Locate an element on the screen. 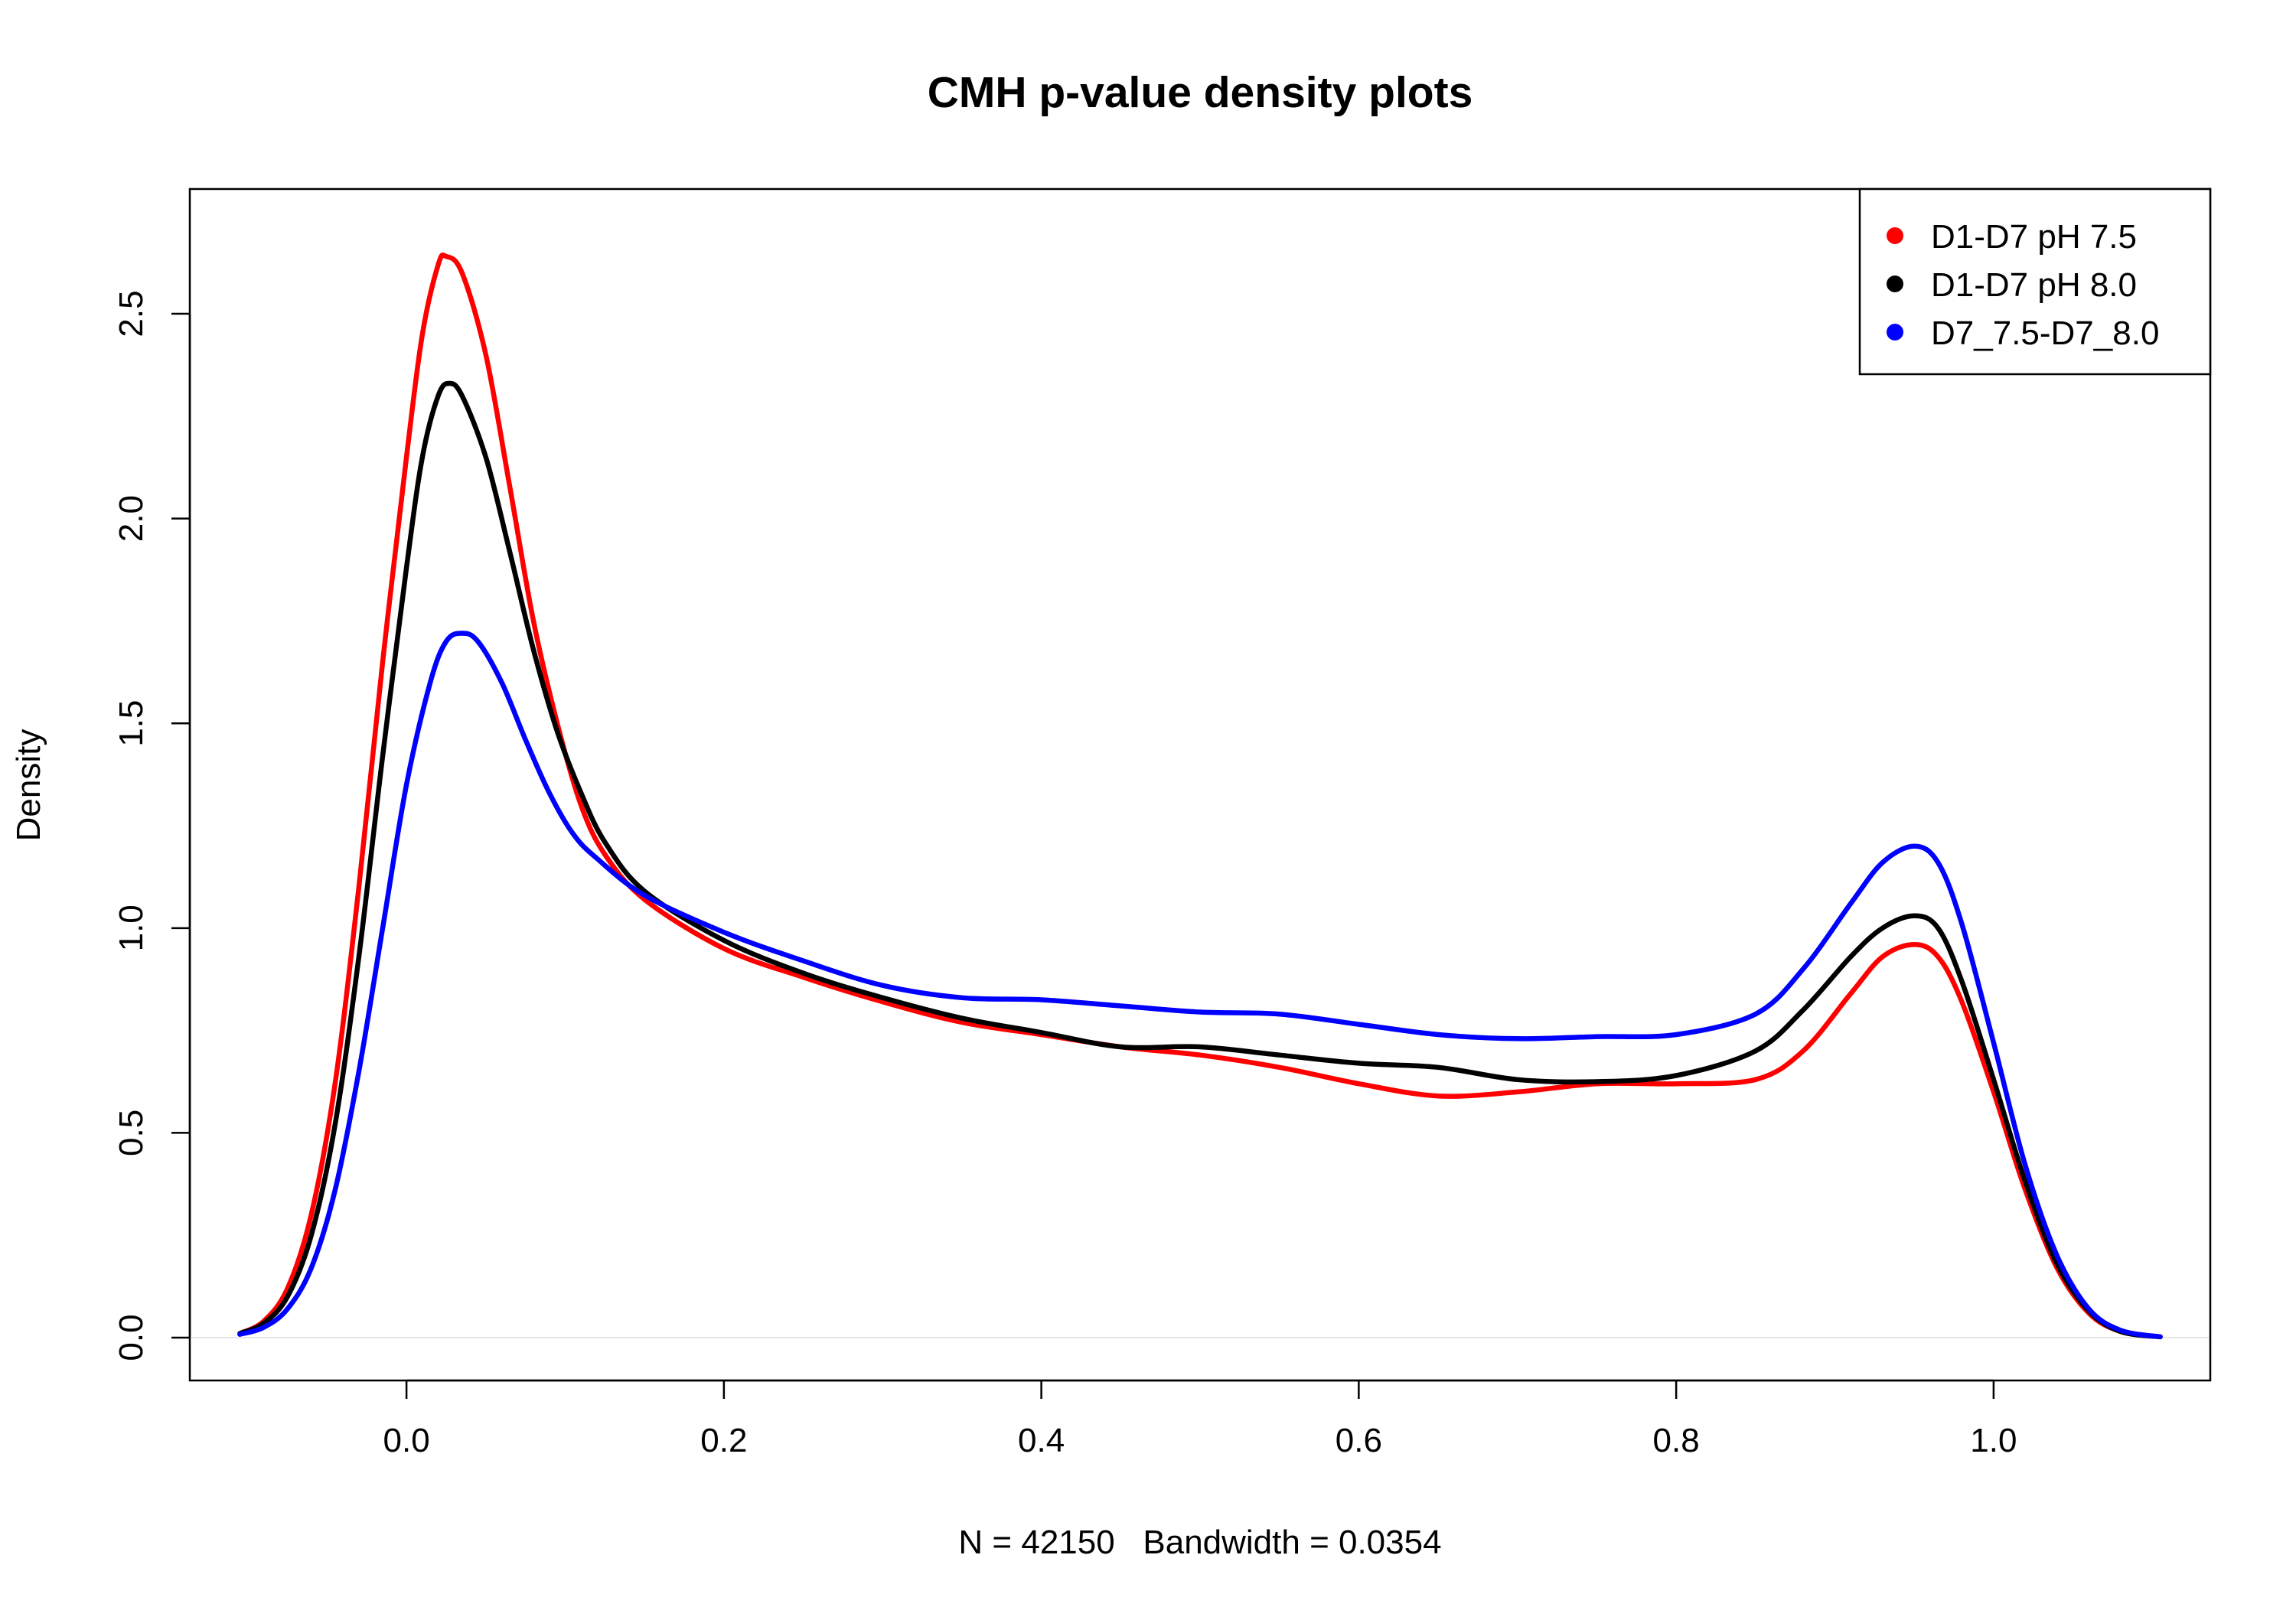 The image size is (2296, 1607). legend: D1-D7 pH 7.5 D1-D7 pH 8.0 D7_7.5-D7_8.0 is located at coordinates (2035, 281).